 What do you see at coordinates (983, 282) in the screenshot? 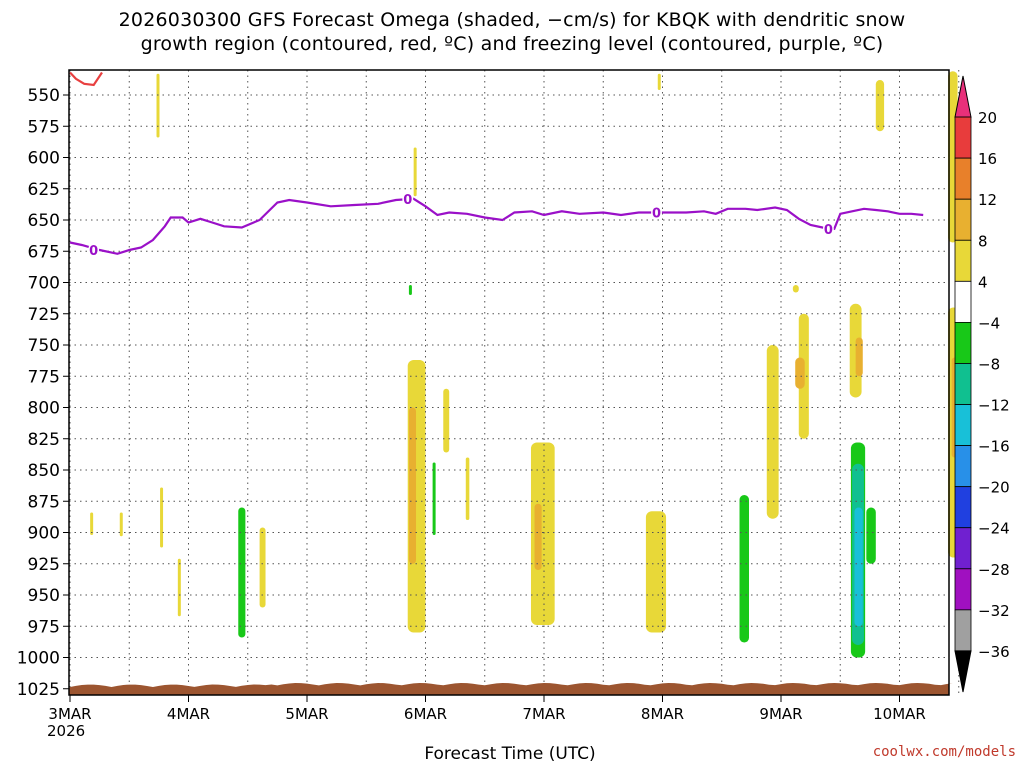
I see `colorbar-label: 4` at bounding box center [983, 282].